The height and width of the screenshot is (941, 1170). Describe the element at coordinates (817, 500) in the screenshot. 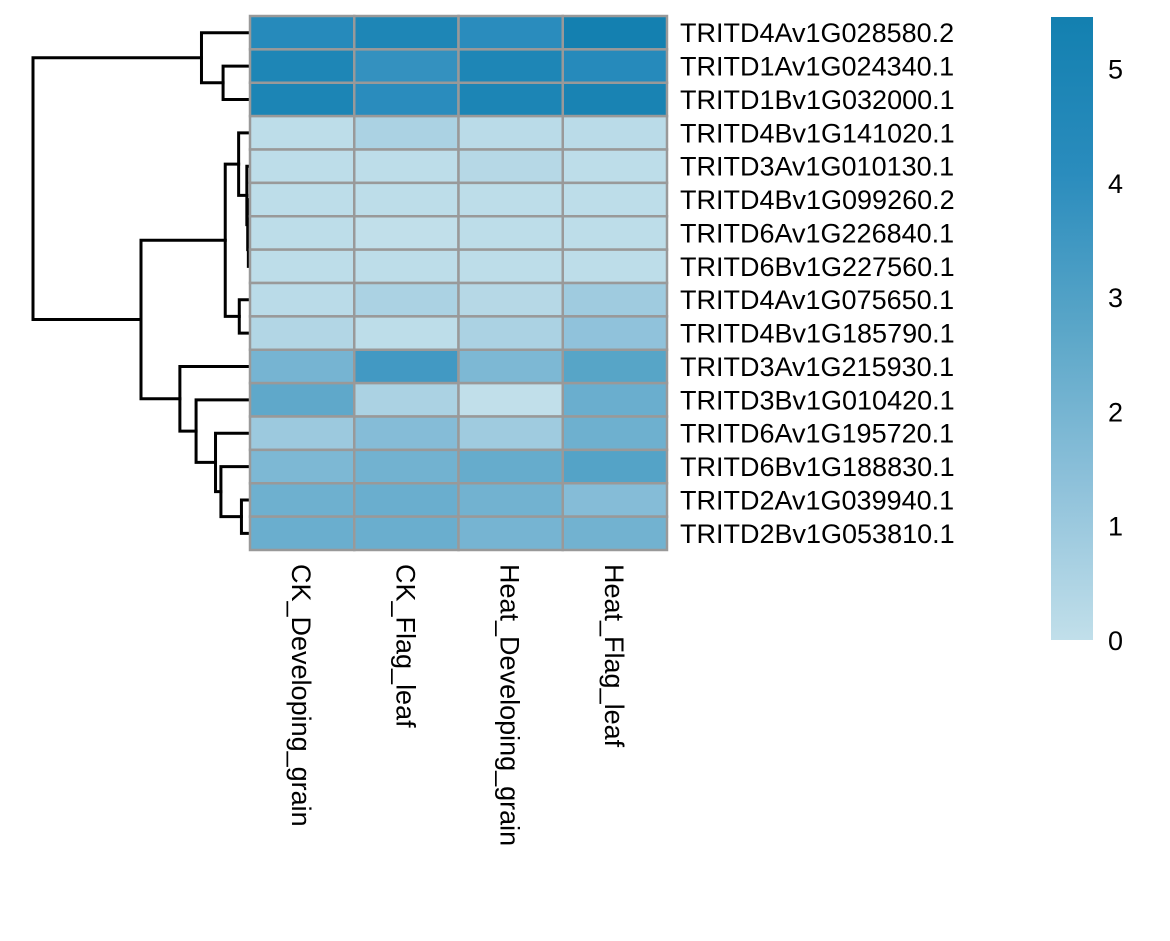

I see `row-label: TRITD2Av1G039940.1` at that location.